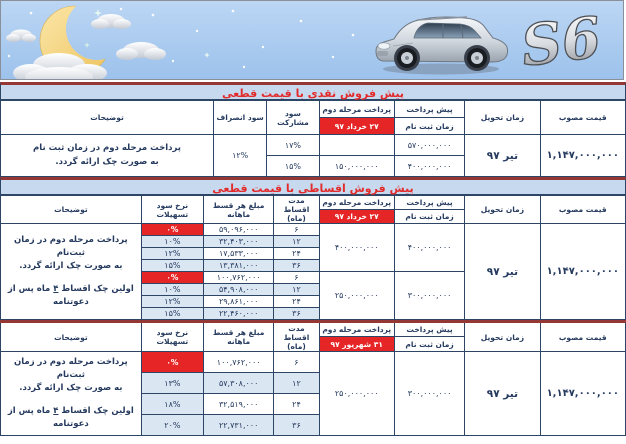 This screenshot has height=444, width=626. Describe the element at coordinates (181, 38) in the screenshot. I see `stars-icon` at that location.